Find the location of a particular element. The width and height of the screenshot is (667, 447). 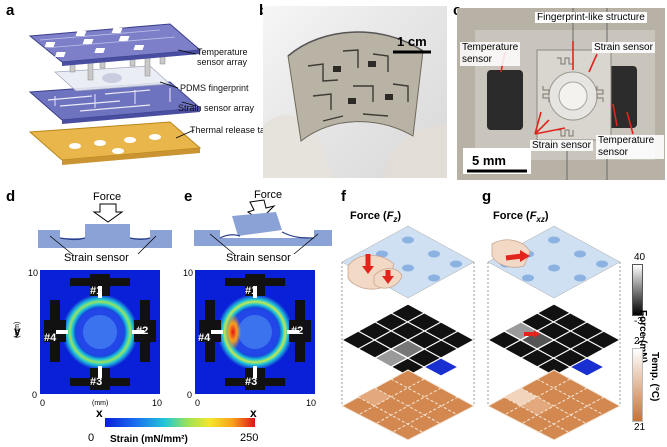

panel-label-a: a is located at coordinates (10, 10).